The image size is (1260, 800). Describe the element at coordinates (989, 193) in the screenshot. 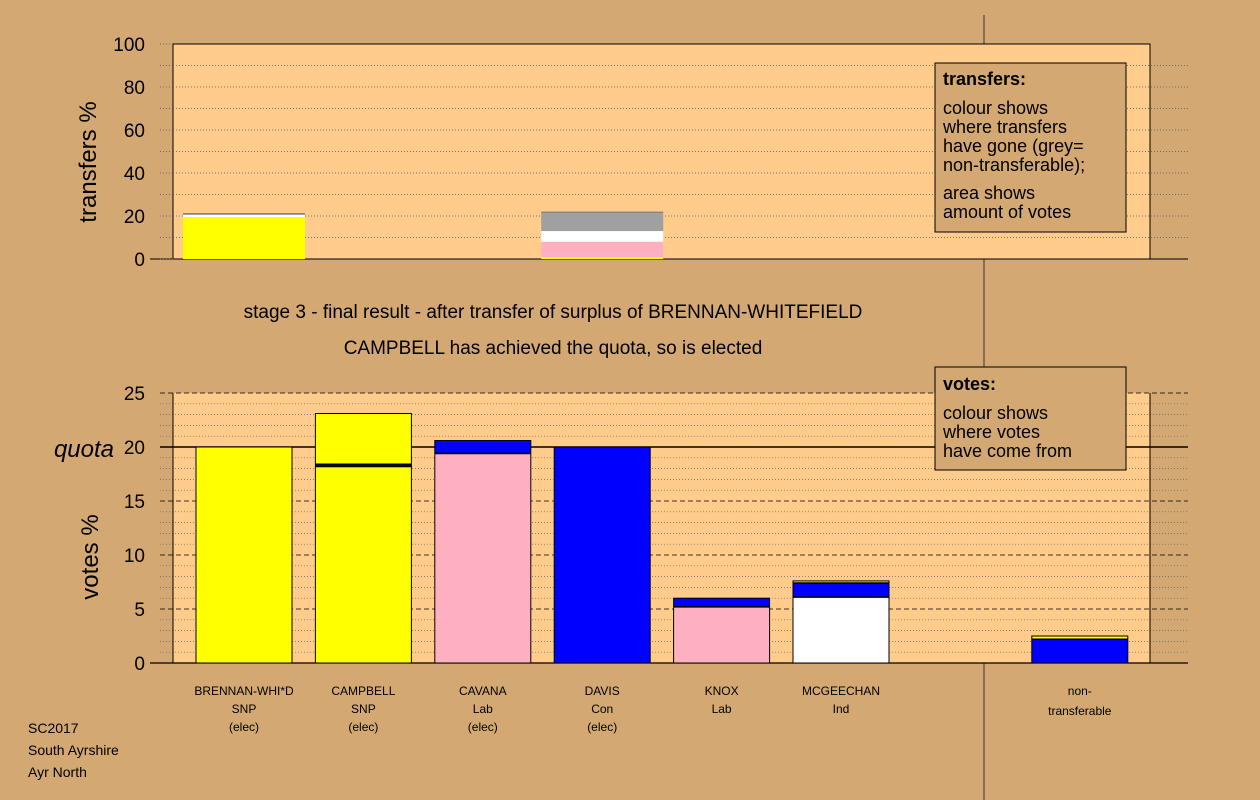

I see `transfers-legend-line: area shows` at that location.